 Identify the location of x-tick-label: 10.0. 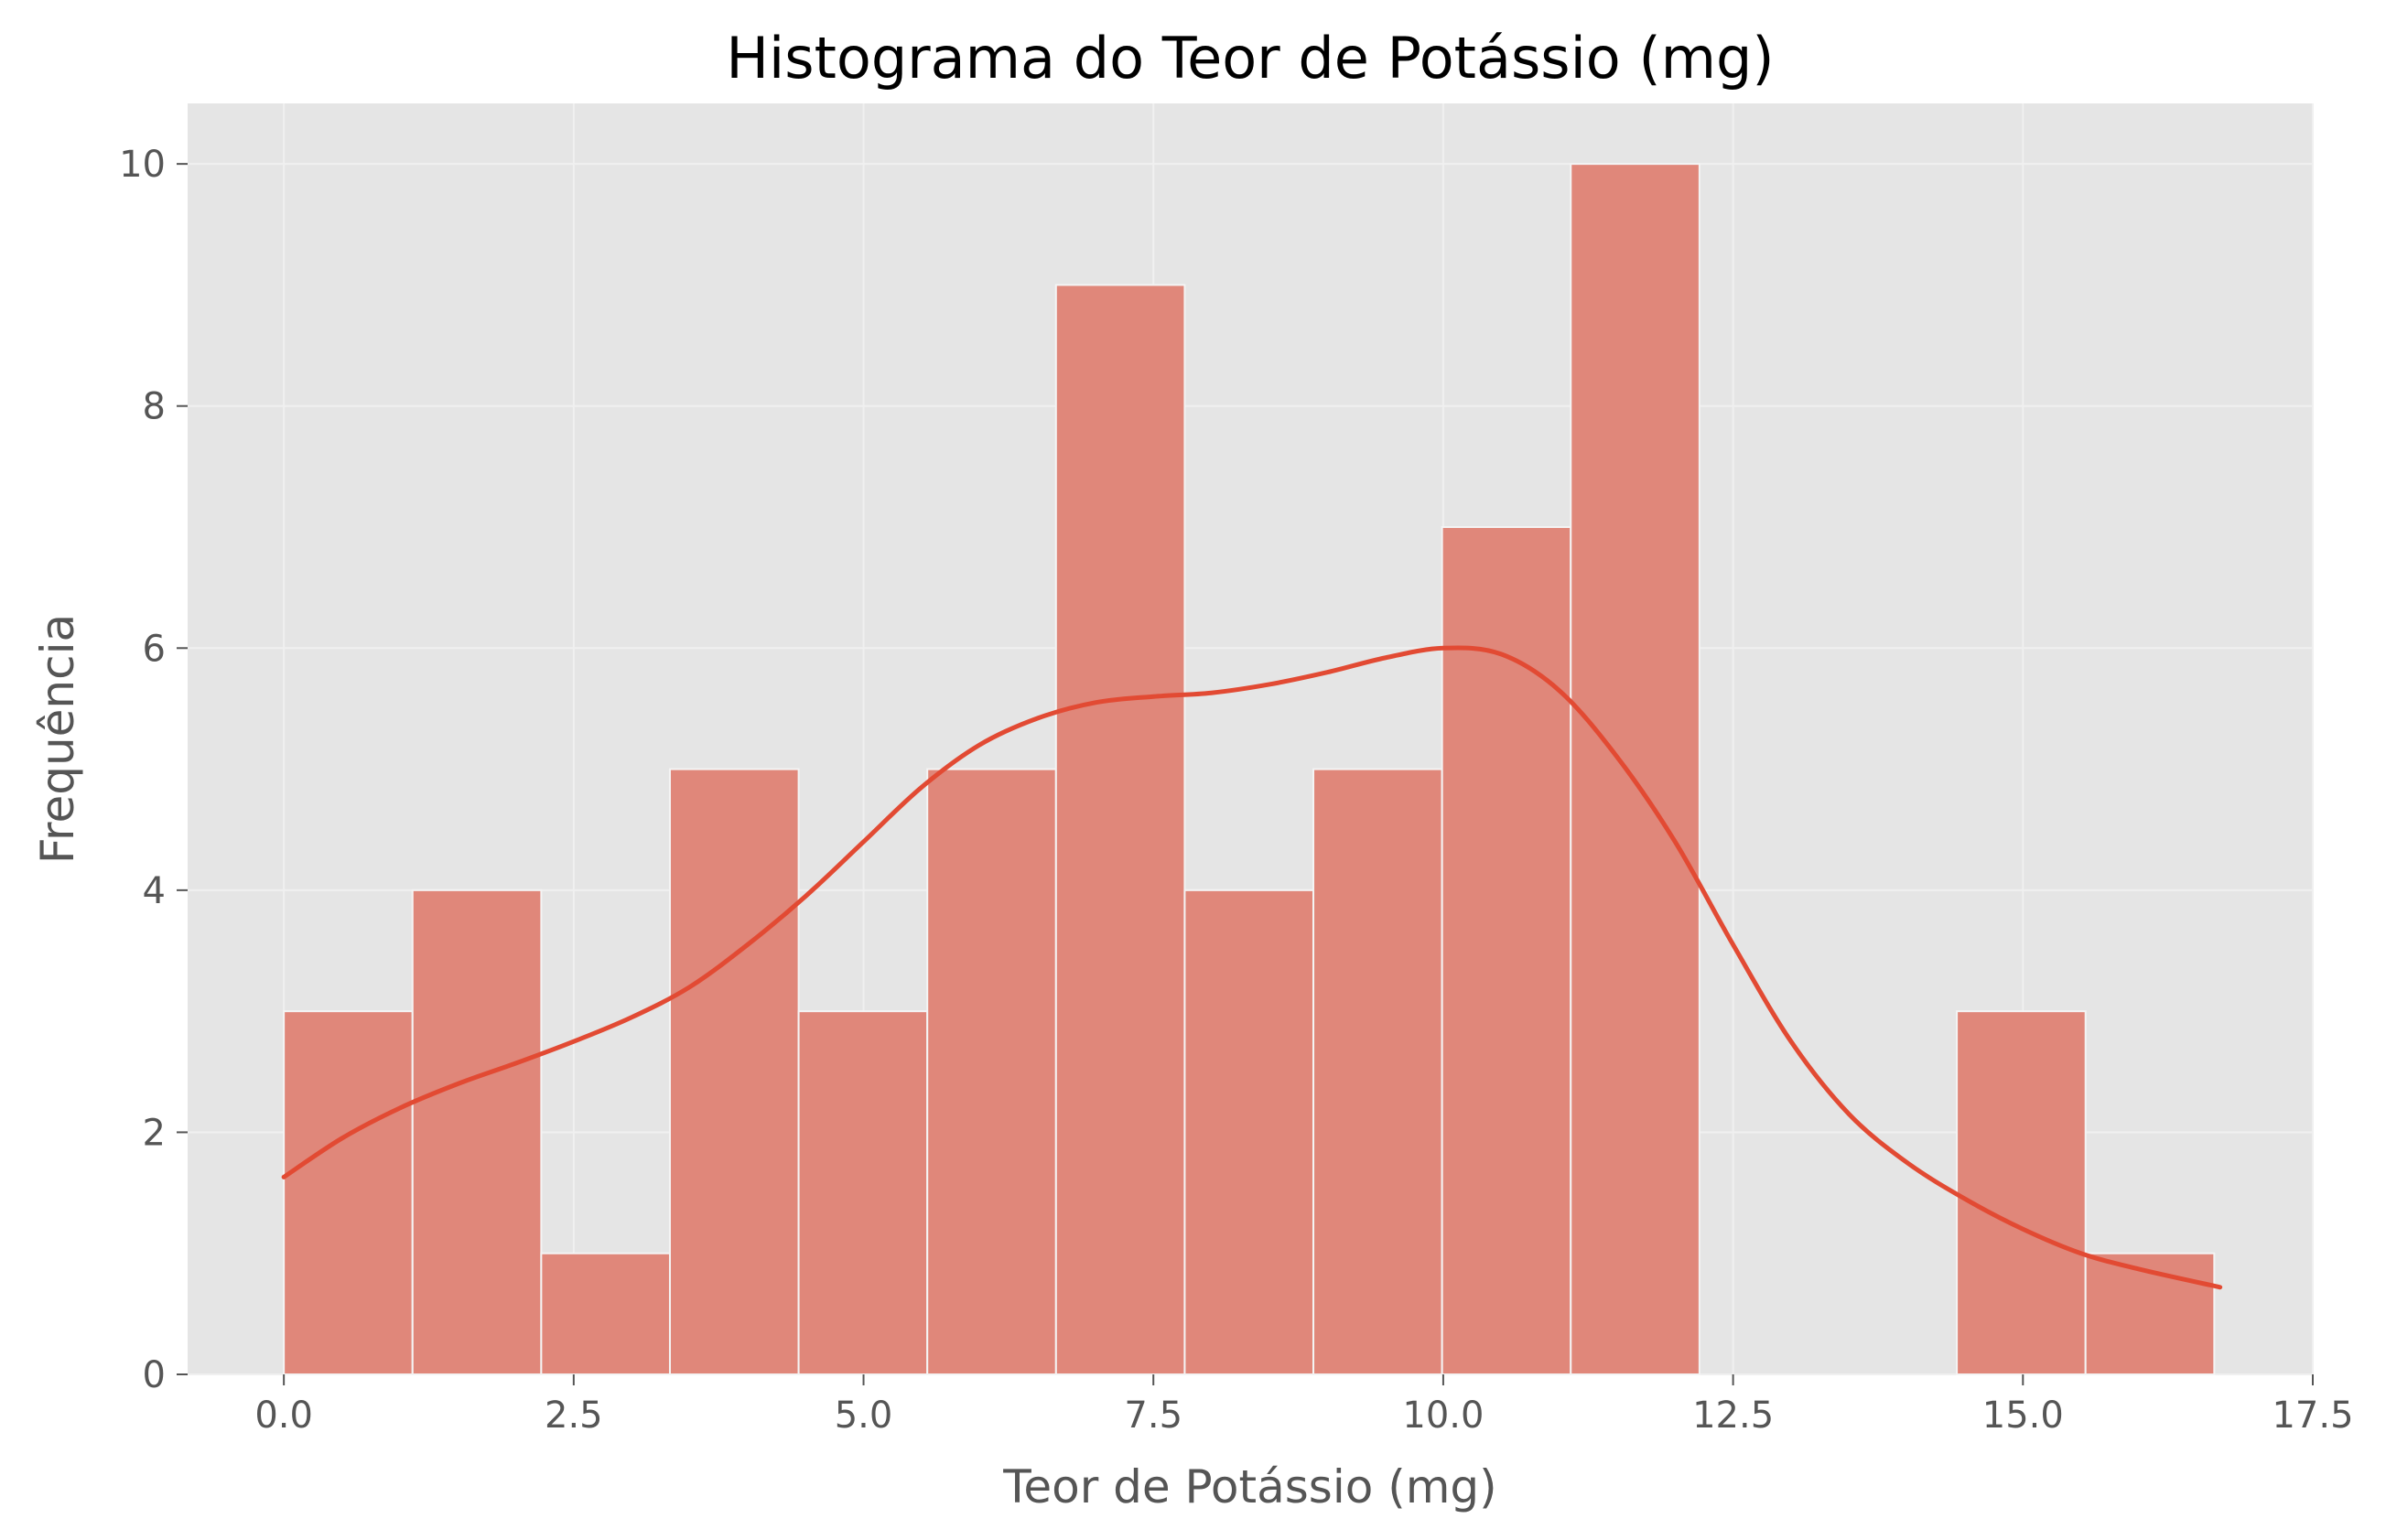
(1443, 1416).